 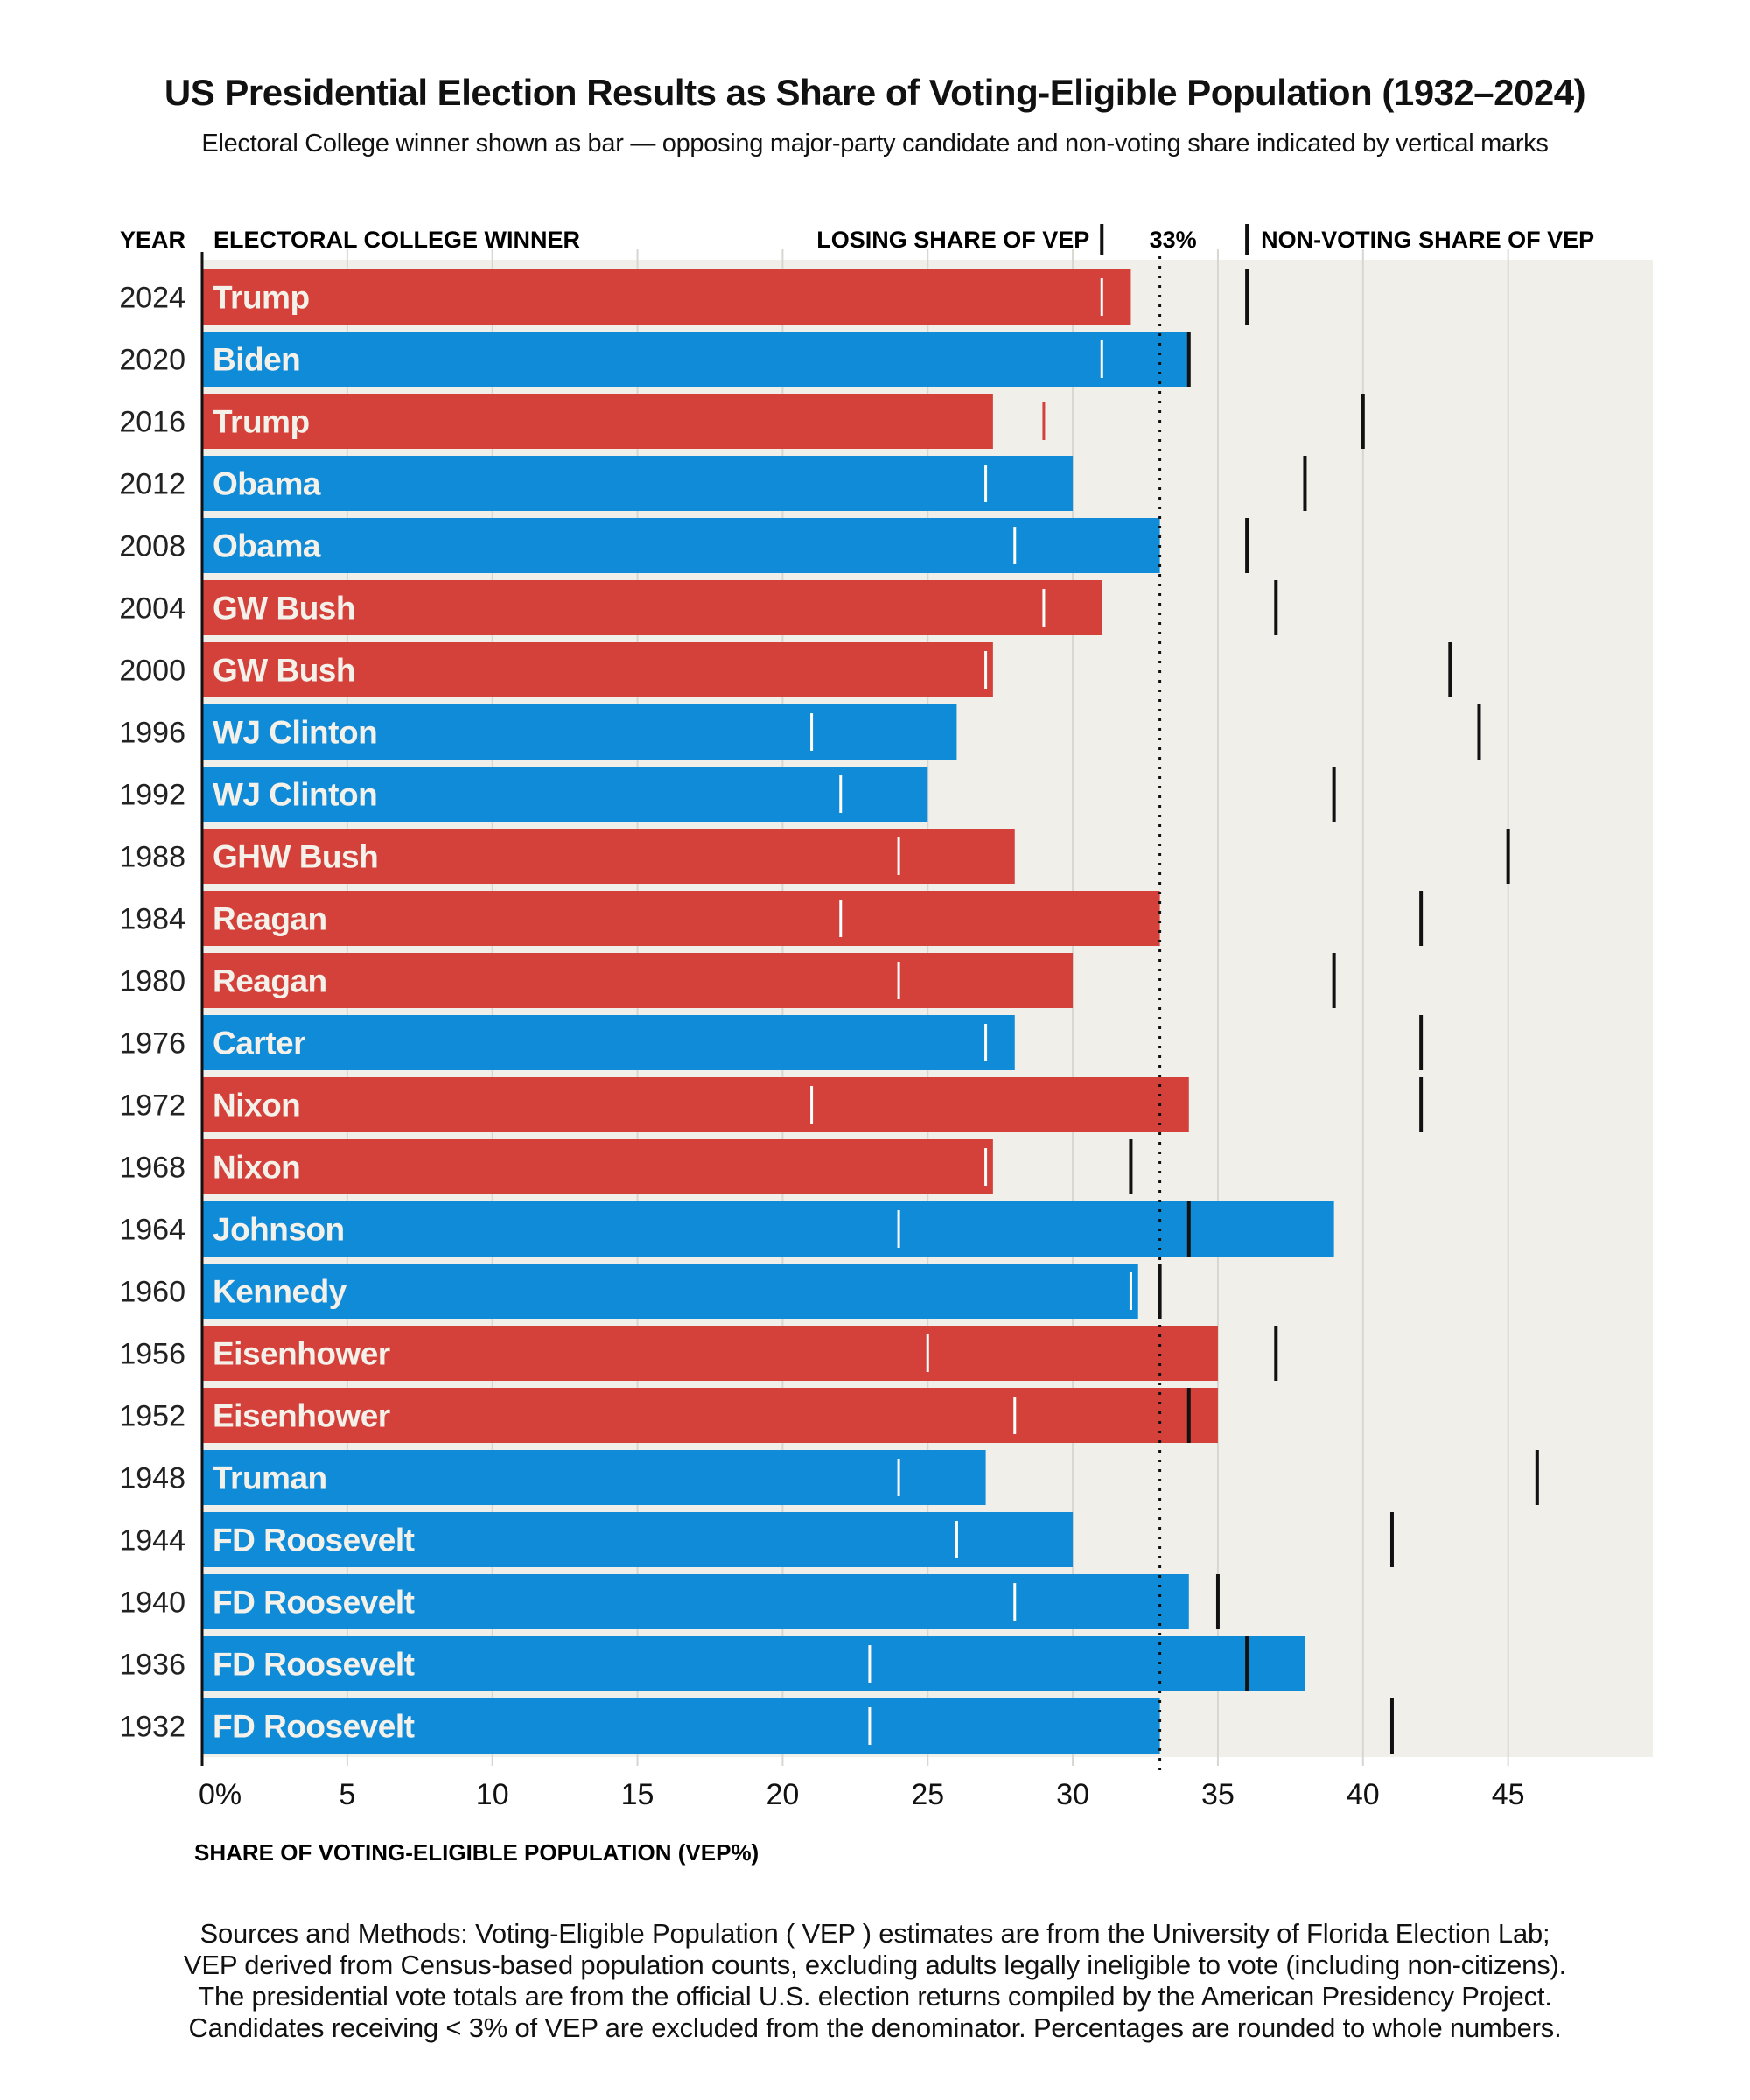 I want to click on header-losing: LOSING SHARE OF VEP, so click(x=952, y=240).